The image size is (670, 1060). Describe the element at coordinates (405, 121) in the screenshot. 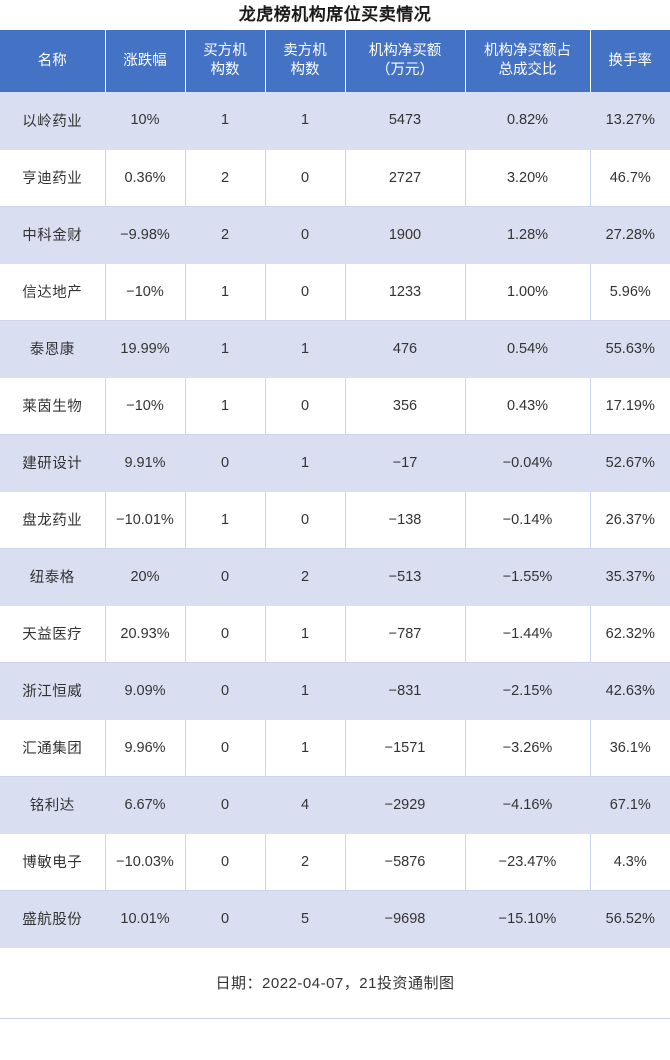

I see `cell-net-buy: 5473` at that location.